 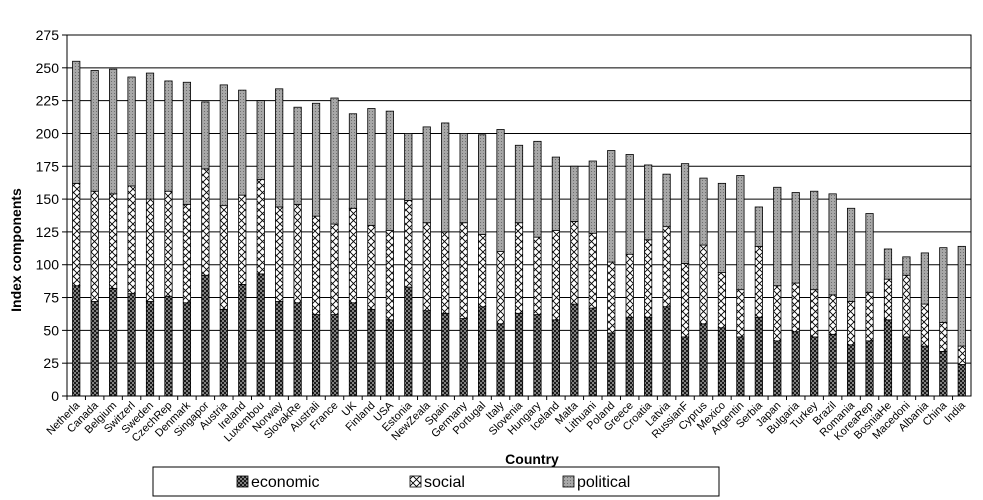 What do you see at coordinates (48, 232) in the screenshot?
I see `y-tick-label: 125` at bounding box center [48, 232].